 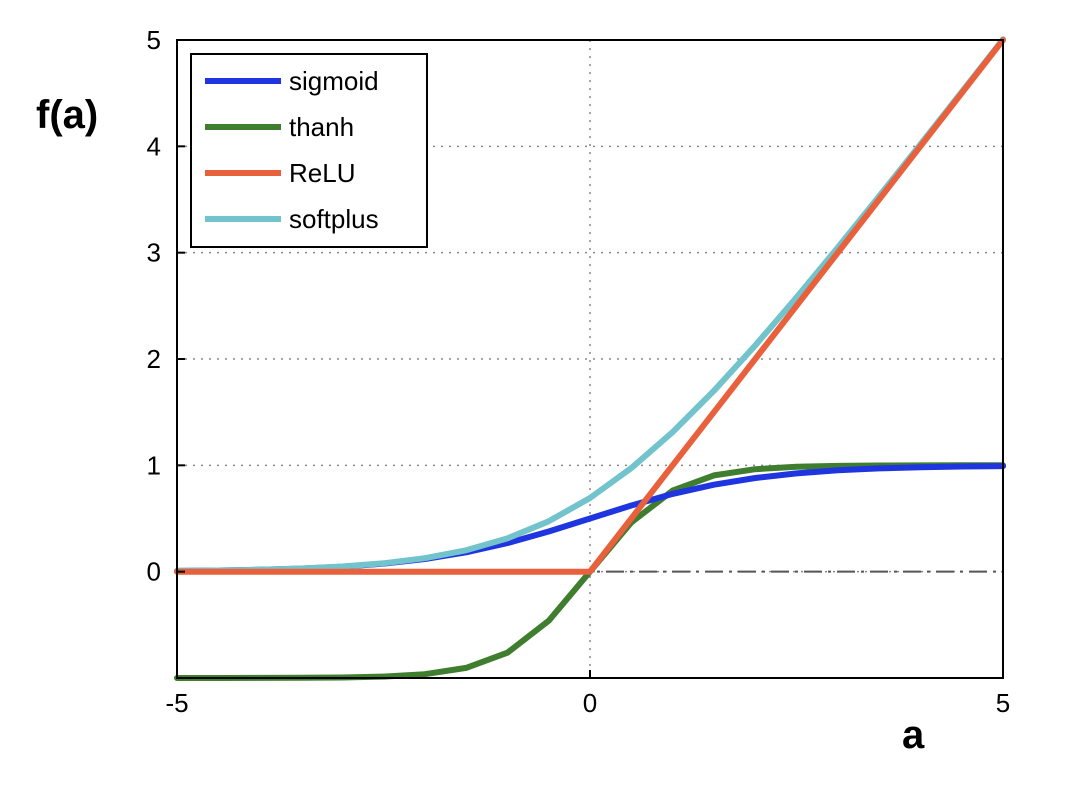 What do you see at coordinates (154, 572) in the screenshot?
I see `y-tick-label-0: 0` at bounding box center [154, 572].